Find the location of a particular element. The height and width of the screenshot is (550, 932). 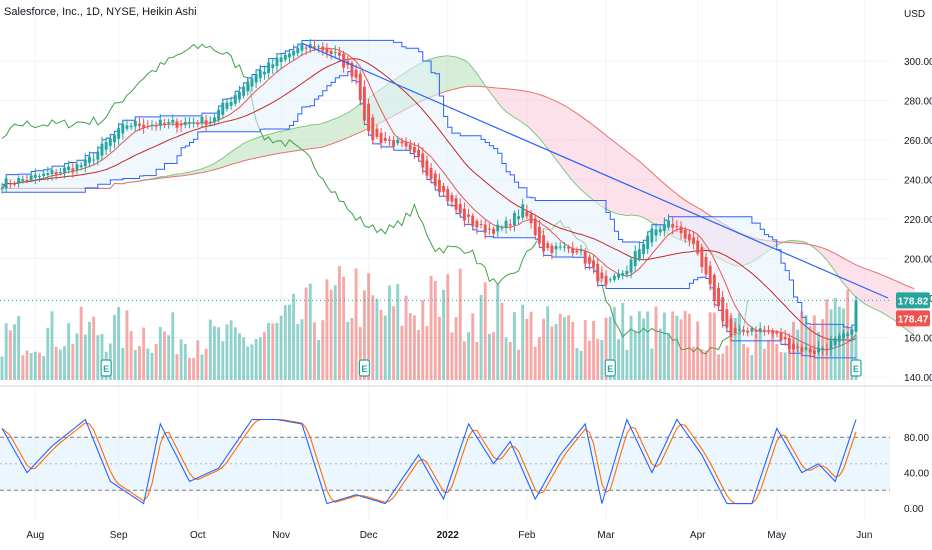

price-tick-label: 160.00 is located at coordinates (918, 339).